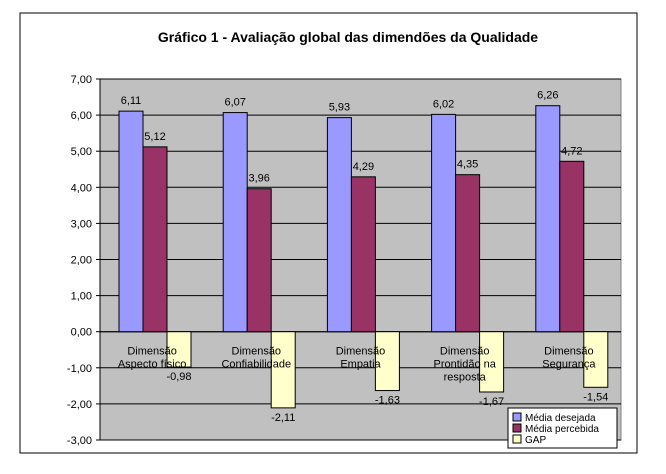 This screenshot has width=666, height=474. I want to click on category-label: Dimensão Confiabilidade, so click(256, 358).